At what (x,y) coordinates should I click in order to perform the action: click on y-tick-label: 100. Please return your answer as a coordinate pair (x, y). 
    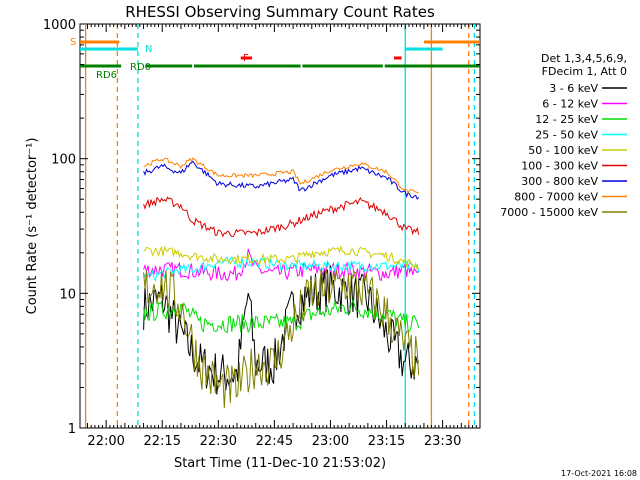
    Looking at the image, I should click on (63, 160).